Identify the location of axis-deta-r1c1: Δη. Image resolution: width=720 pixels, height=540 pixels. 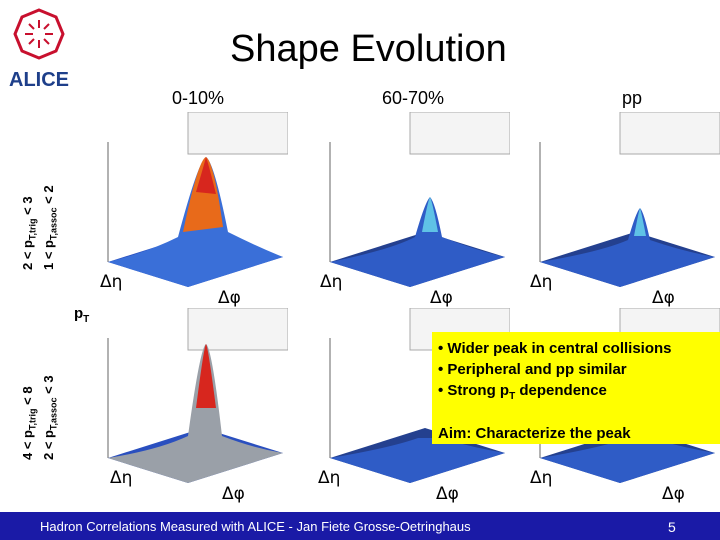
(111, 282).